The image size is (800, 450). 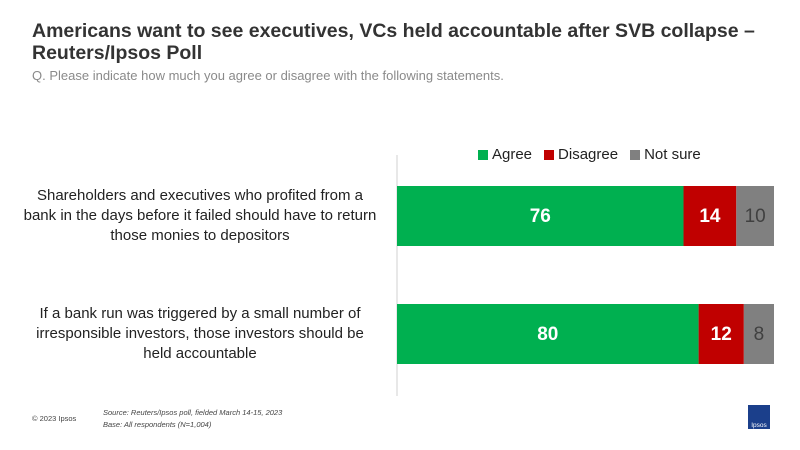 I want to click on legend-label: Disagree, so click(x=588, y=154).